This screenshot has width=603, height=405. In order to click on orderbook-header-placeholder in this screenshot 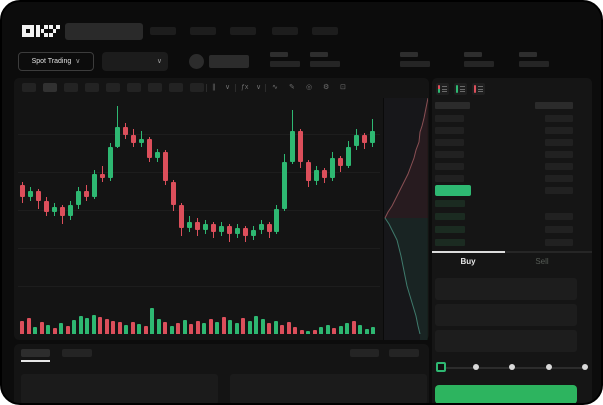, I will do `click(554, 105)`.